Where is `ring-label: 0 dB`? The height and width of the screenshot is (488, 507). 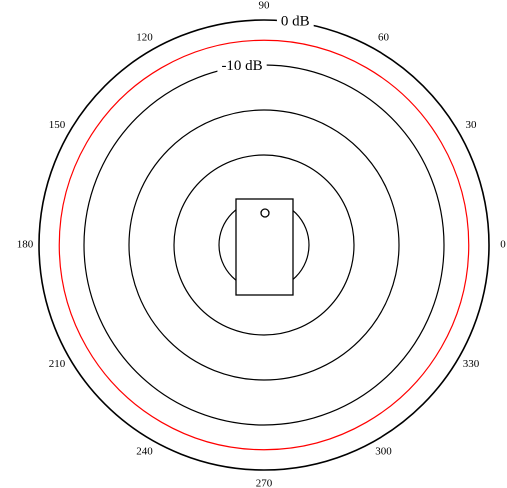
ring-label: 0 dB is located at coordinates (295, 22).